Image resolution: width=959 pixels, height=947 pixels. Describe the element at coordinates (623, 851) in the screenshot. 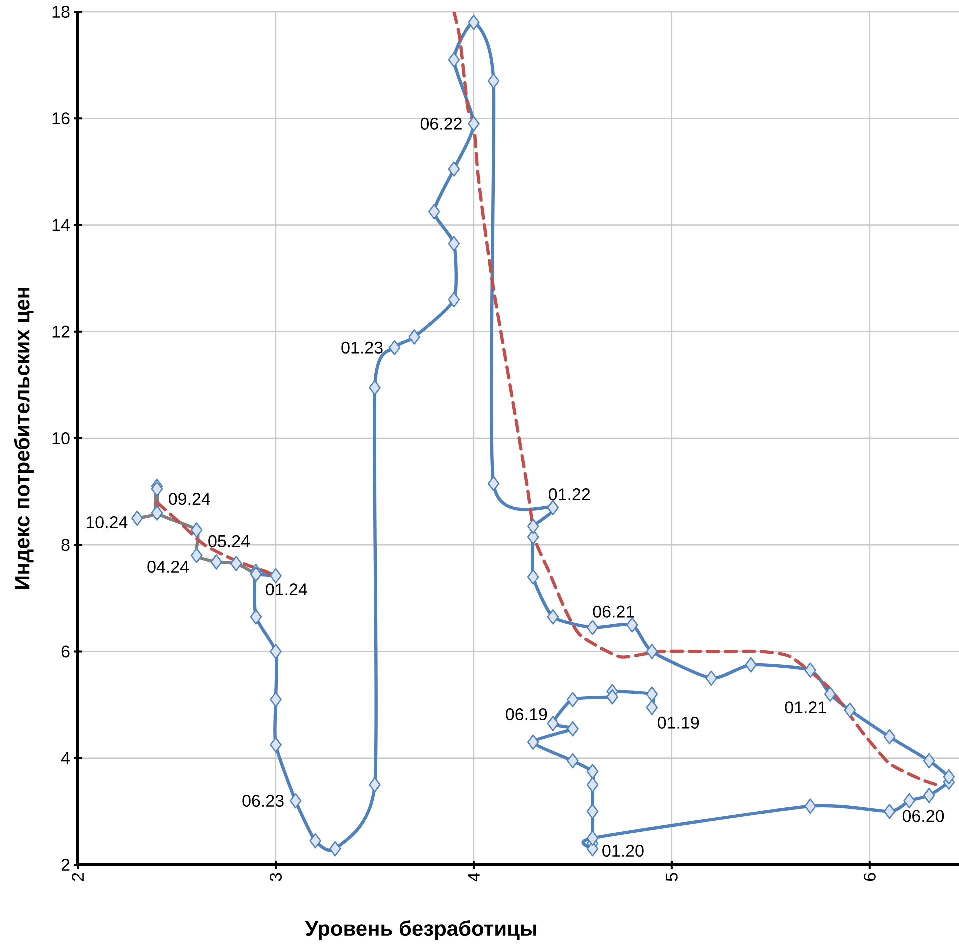

I see `annotation: 01.20` at that location.